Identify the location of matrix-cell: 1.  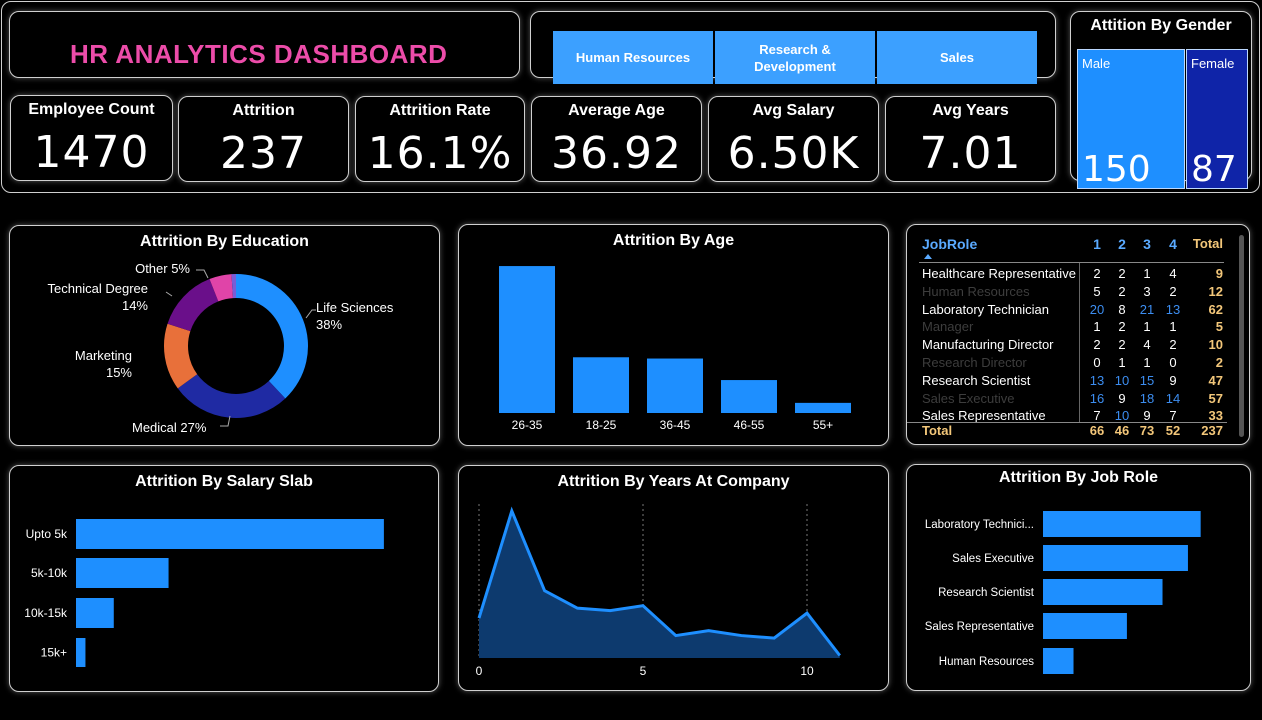
(1097, 327).